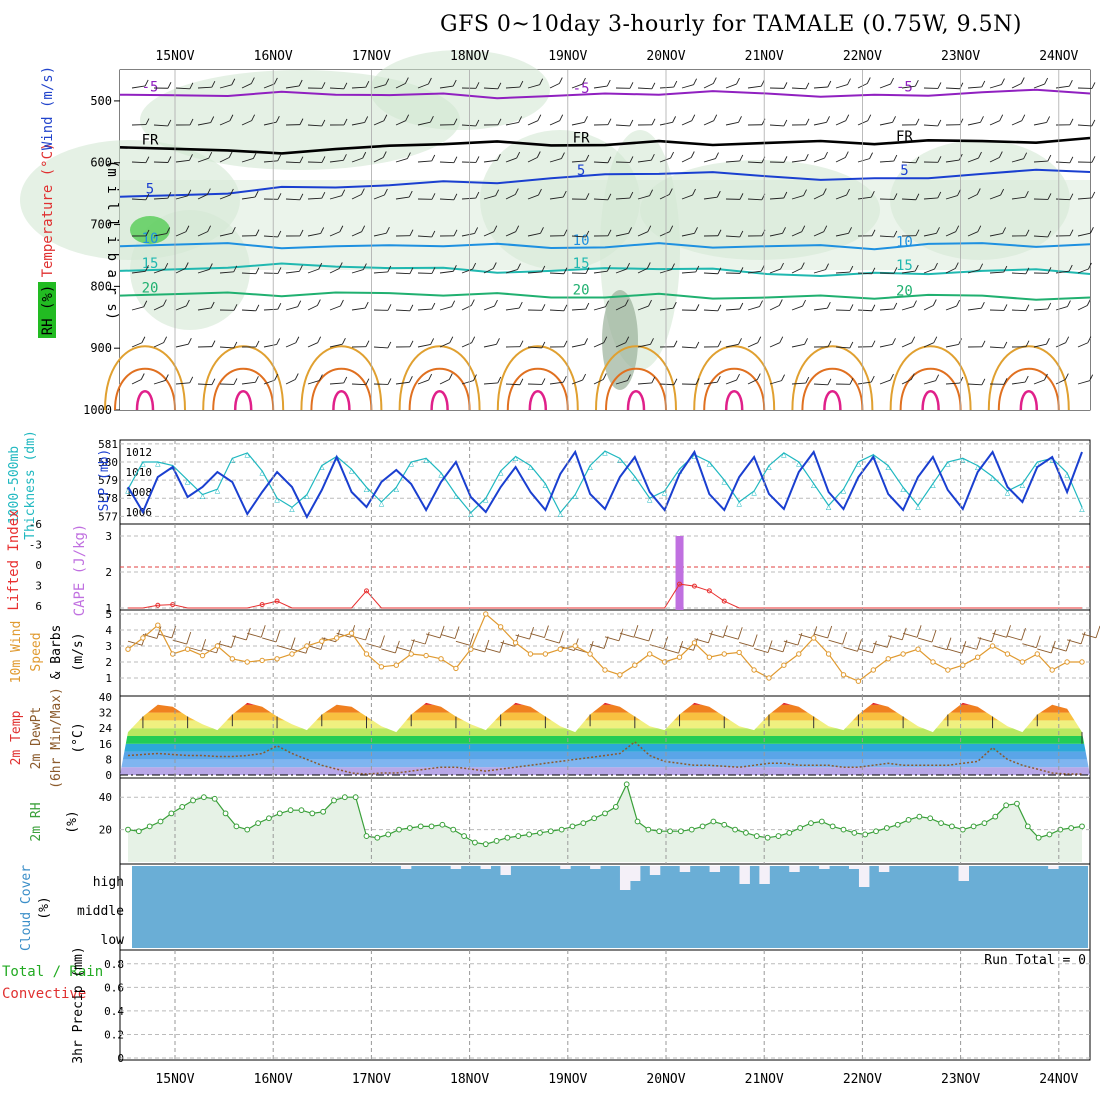  What do you see at coordinates (30, 485) in the screenshot?
I see `ylabel-thickness-2: Thickness (dm)` at bounding box center [30, 485].